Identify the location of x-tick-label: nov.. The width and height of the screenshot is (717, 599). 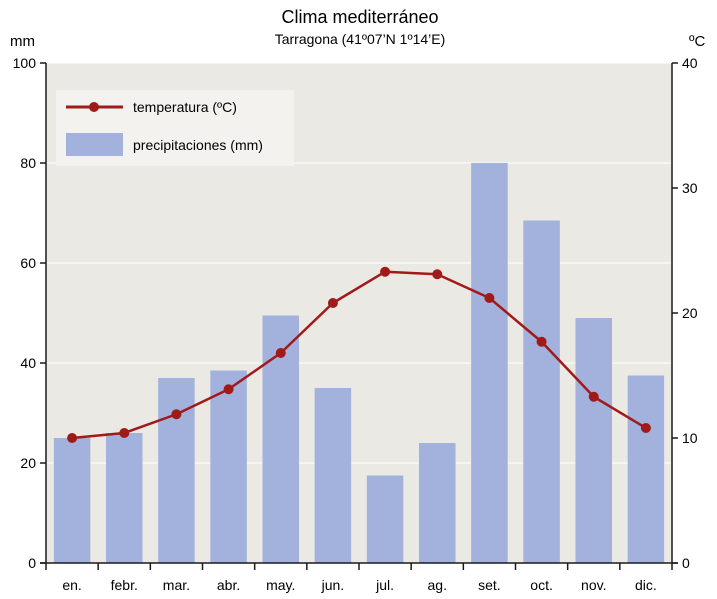
(593, 585).